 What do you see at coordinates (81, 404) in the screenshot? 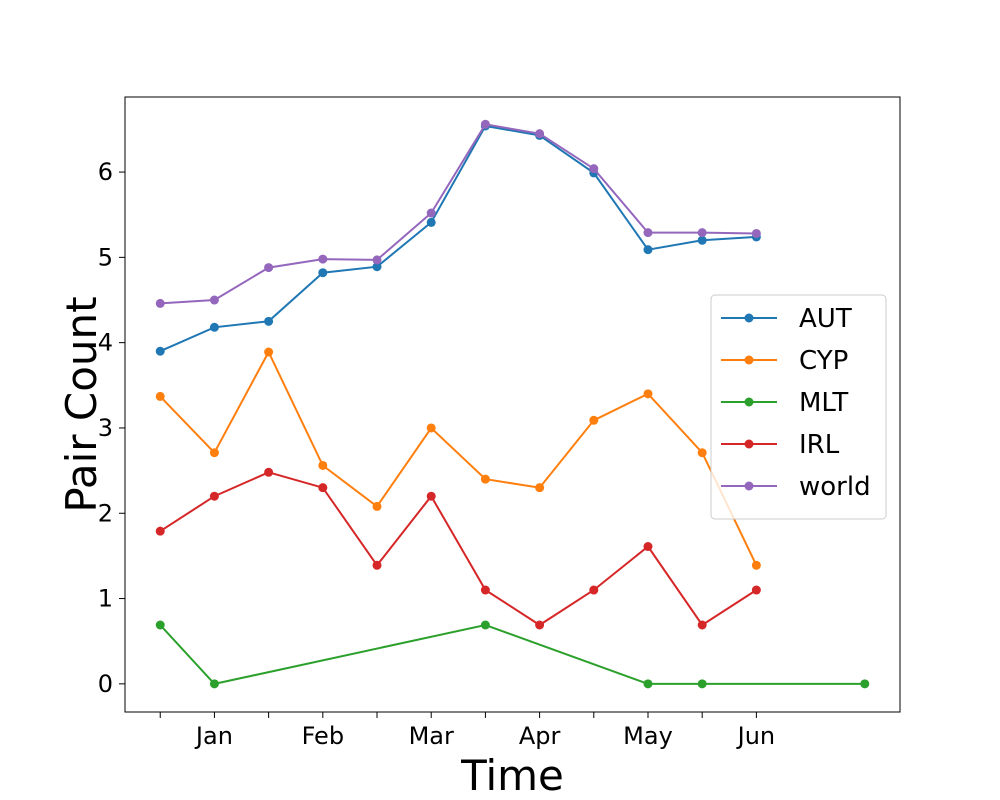
I see `y-axis-title: Pair Count` at bounding box center [81, 404].